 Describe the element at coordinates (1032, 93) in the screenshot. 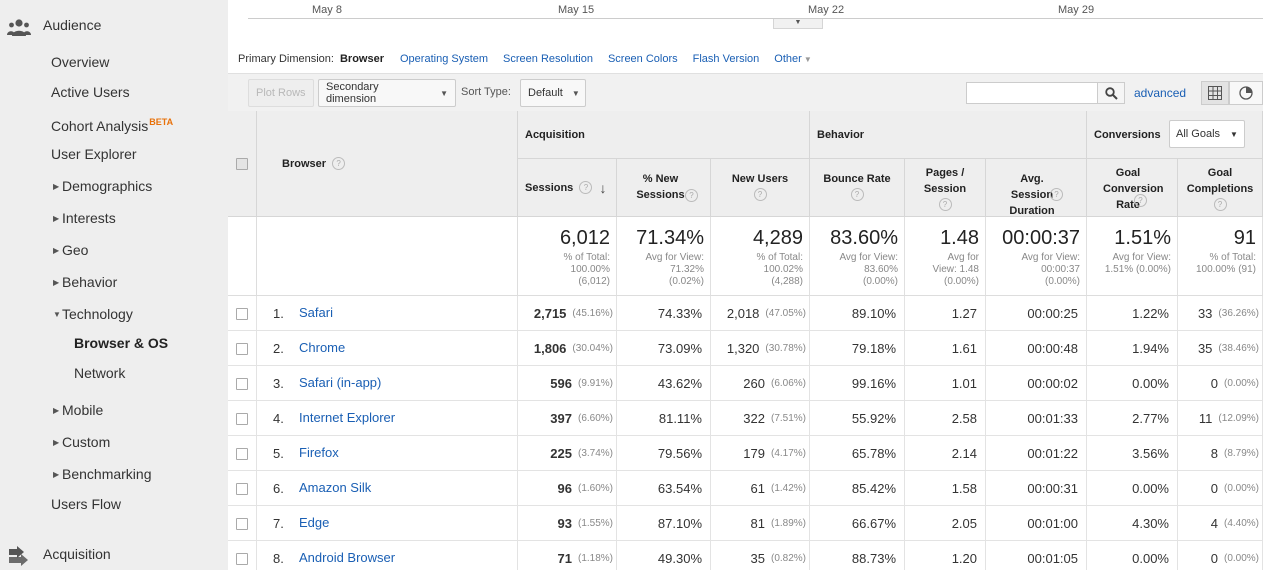

I see `table-search-input` at that location.